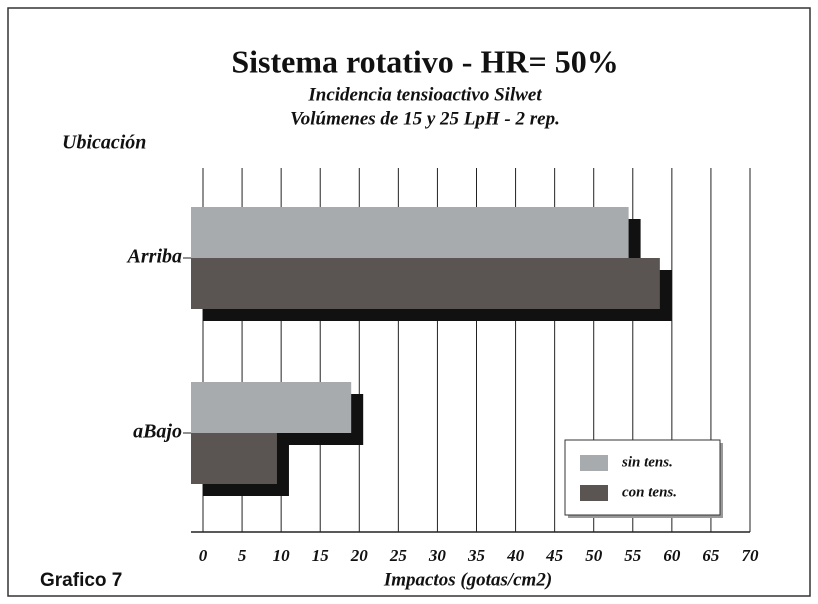 This screenshot has height=604, width=818. I want to click on x-tick-label: 45, so click(554, 555).